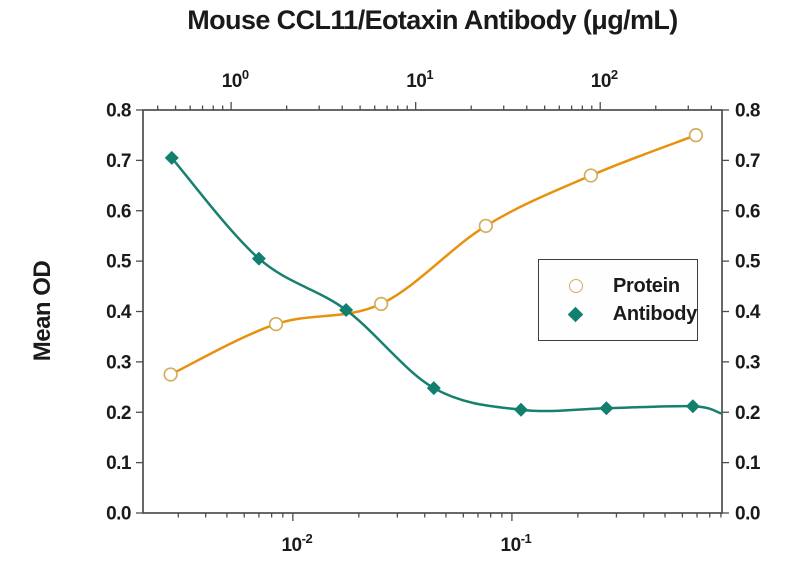 This screenshot has height=578, width=786. I want to click on legend-item-protein: Protein, so click(618, 286).